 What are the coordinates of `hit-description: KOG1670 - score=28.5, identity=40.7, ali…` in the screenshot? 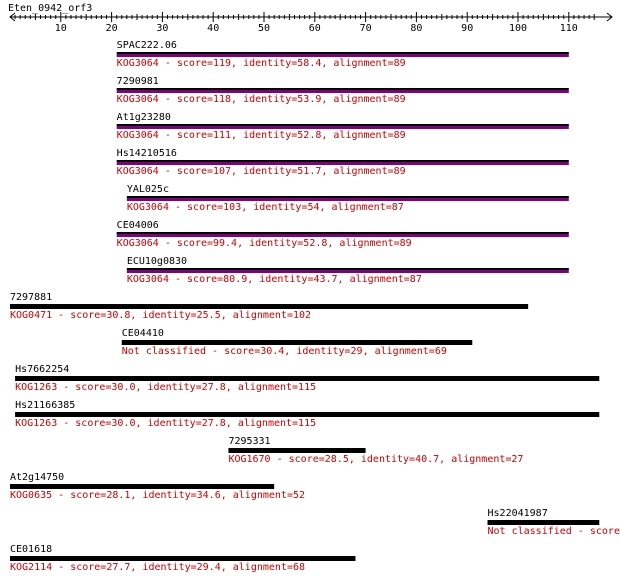 It's located at (375, 459).